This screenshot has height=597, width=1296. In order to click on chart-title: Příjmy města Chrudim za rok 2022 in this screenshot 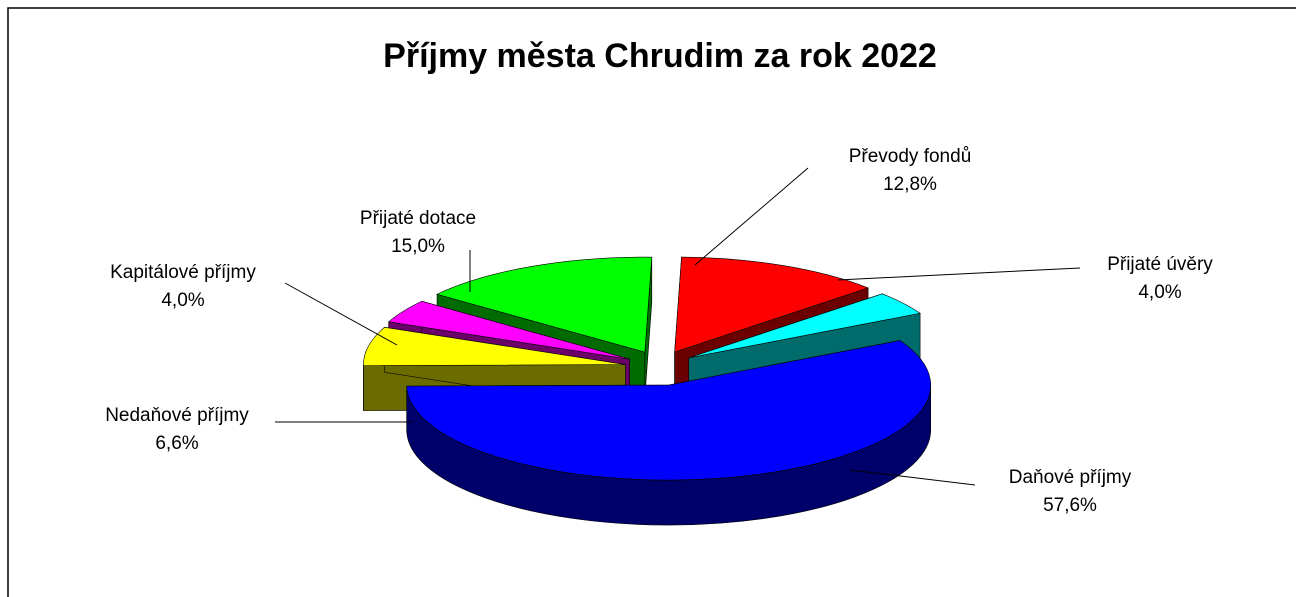, I will do `click(660, 56)`.